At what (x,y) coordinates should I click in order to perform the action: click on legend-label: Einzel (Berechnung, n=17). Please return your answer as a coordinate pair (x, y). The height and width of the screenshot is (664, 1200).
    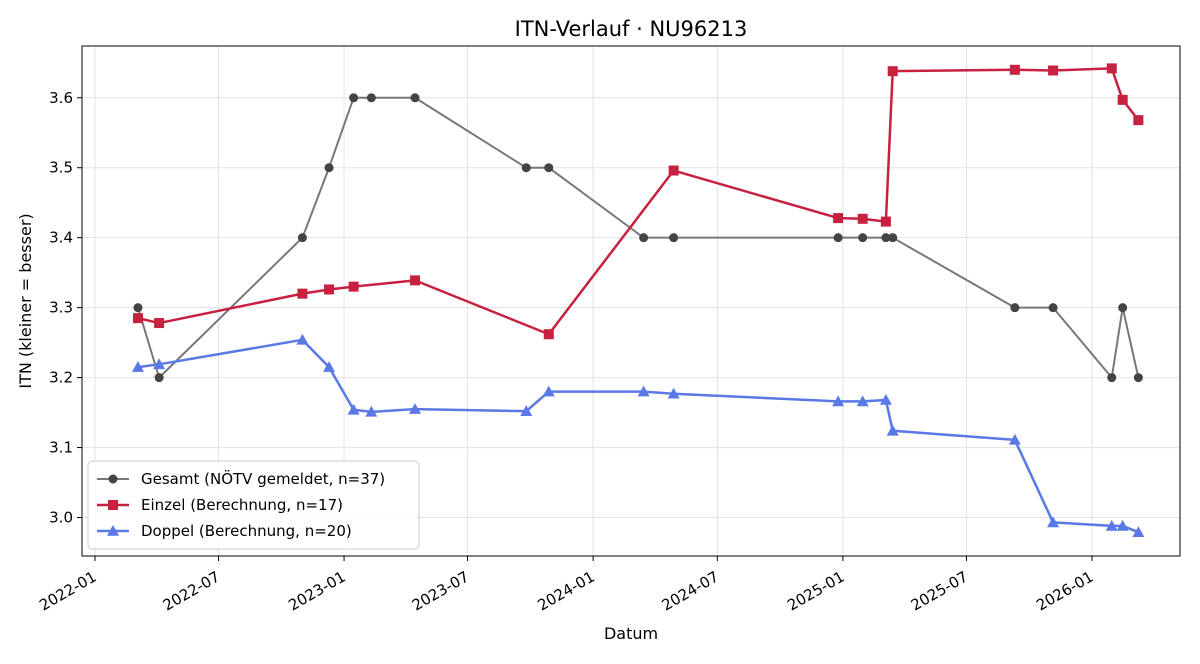
    Looking at the image, I should click on (242, 505).